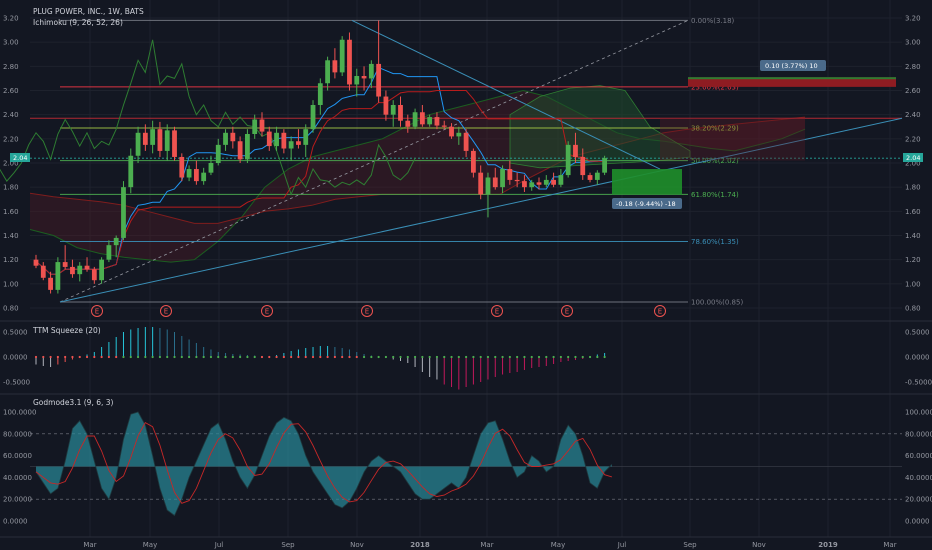 Image resolution: width=932 pixels, height=550 pixels. What do you see at coordinates (792, 82) in the screenshot?
I see `long-stop-zone` at bounding box center [792, 82].